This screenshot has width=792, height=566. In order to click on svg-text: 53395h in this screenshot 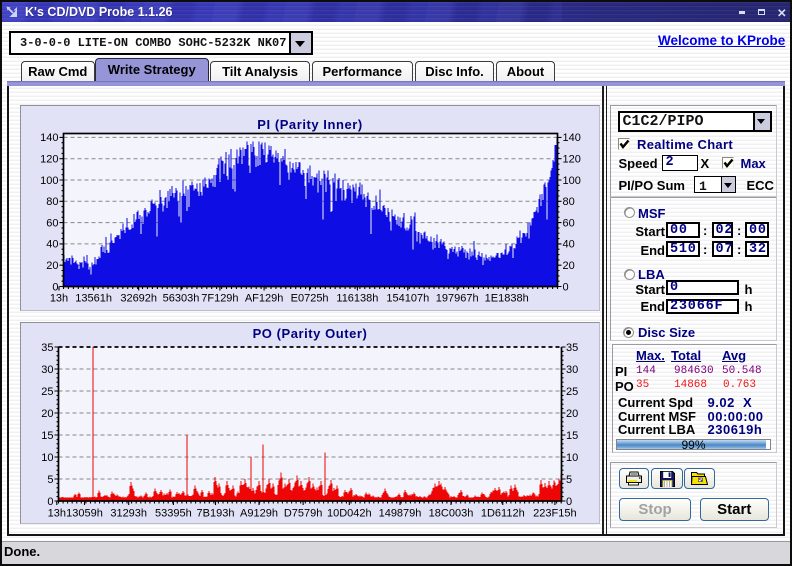, I will do `click(173, 514)`.